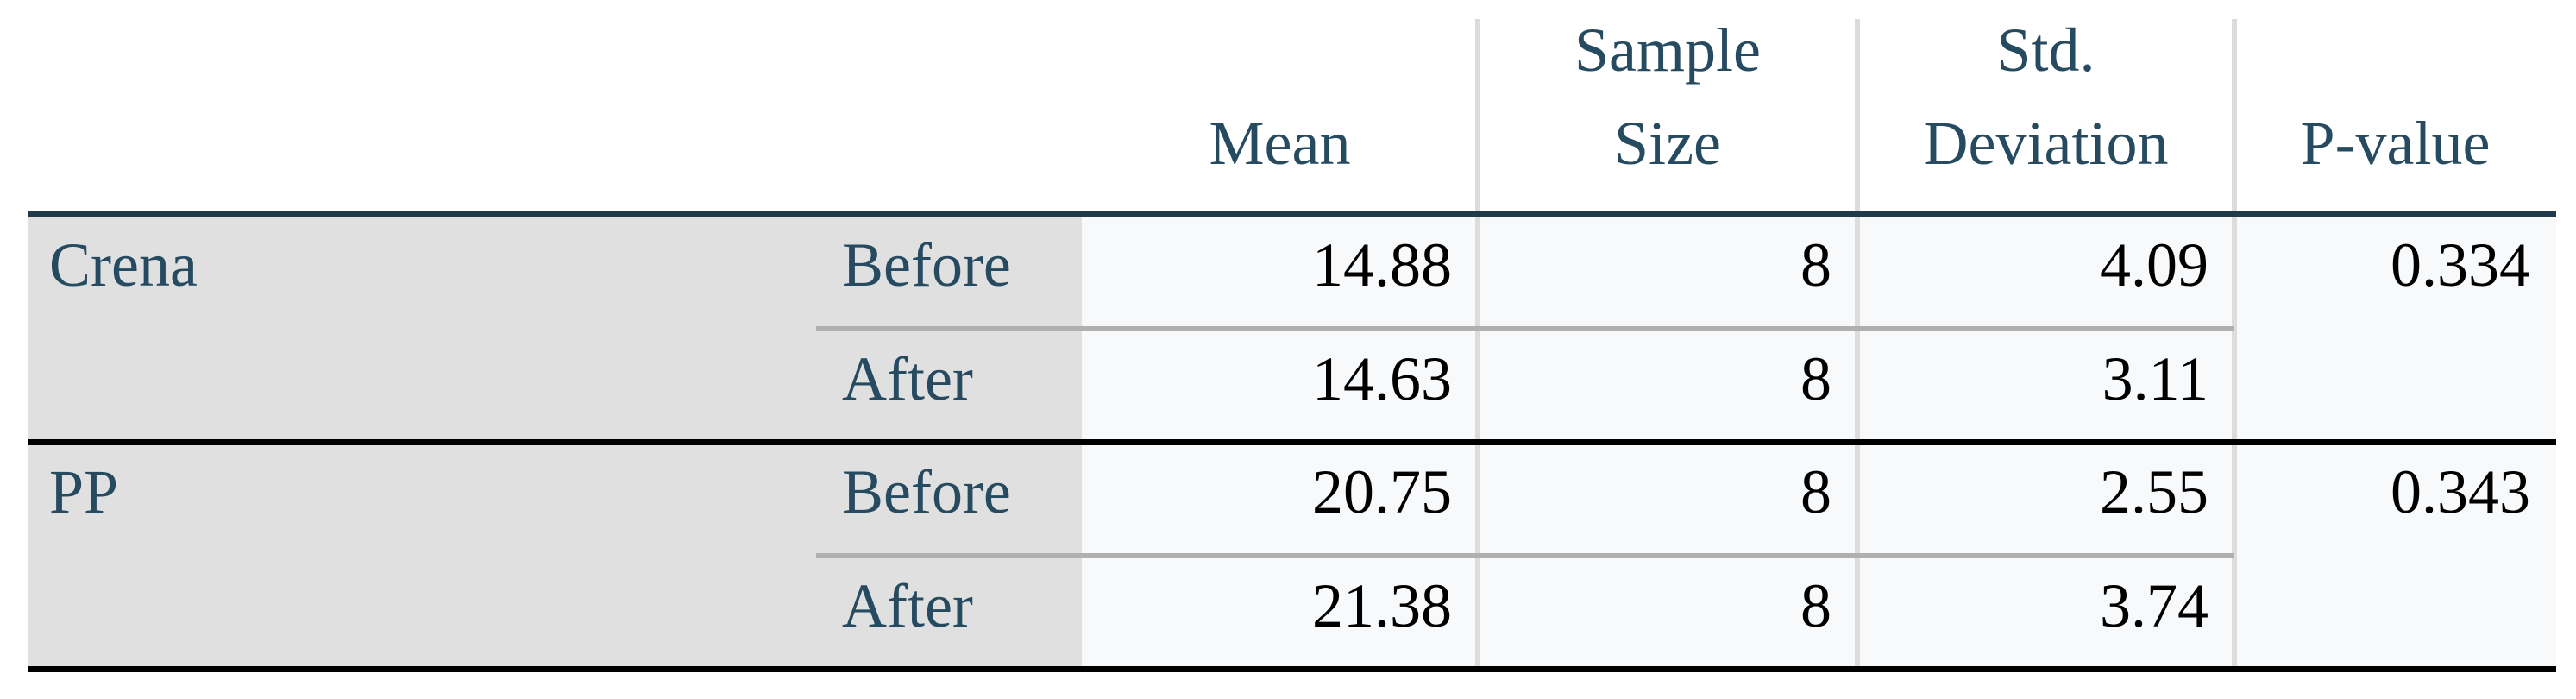  Describe the element at coordinates (2154, 605) in the screenshot. I see `cell-value: 3.74` at that location.